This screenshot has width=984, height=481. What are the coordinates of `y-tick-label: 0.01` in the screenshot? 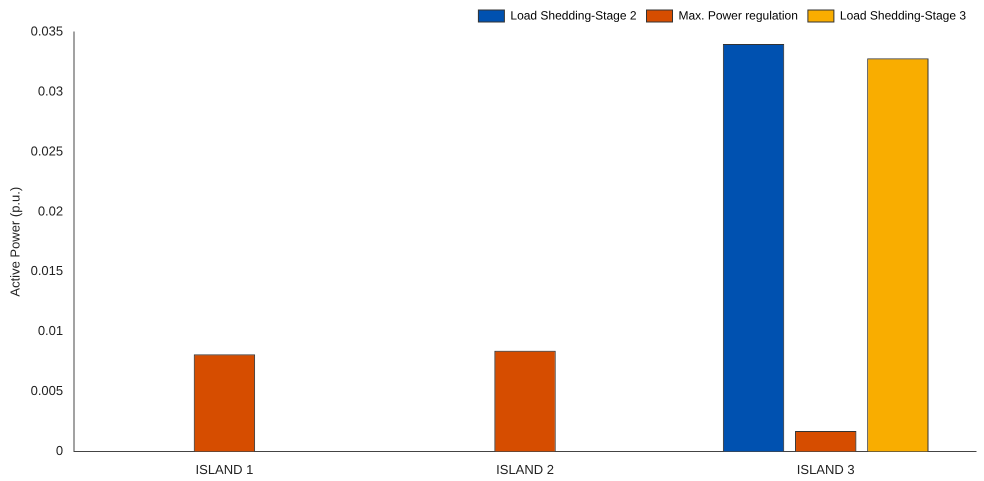 It's located at (51, 330).